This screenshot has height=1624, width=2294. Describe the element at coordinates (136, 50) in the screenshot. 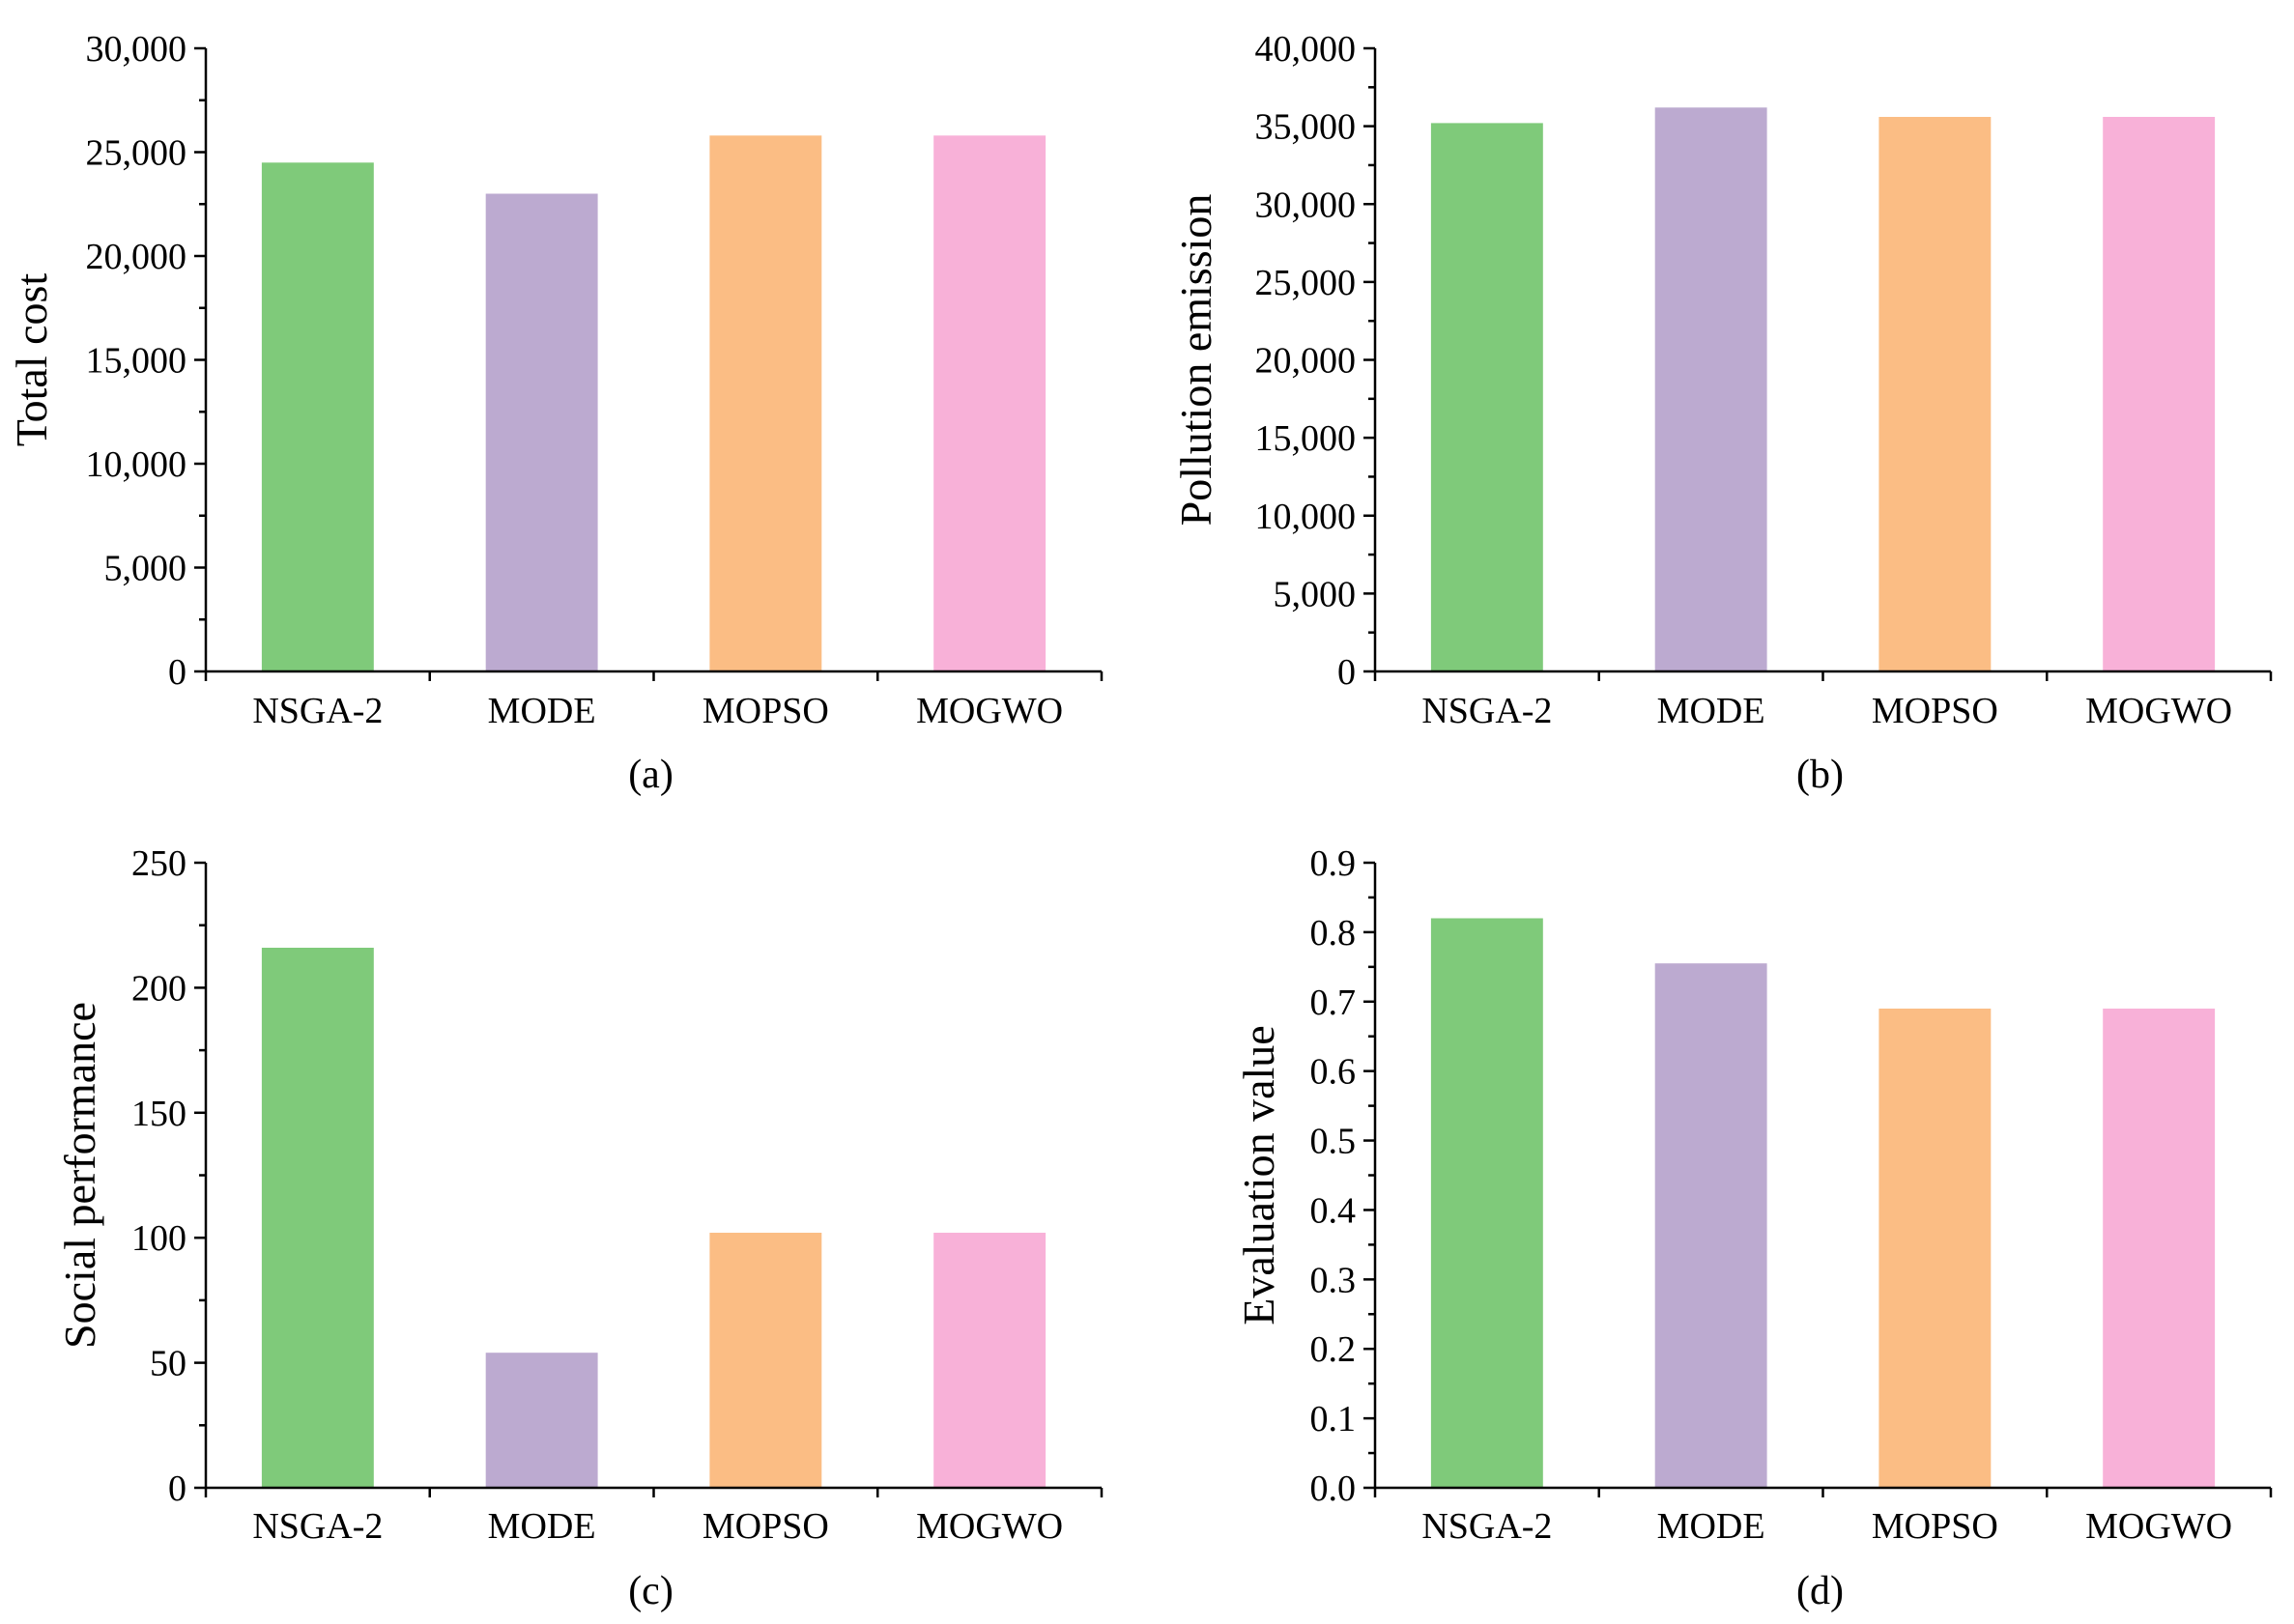

I see `panel-a-y-tick-label: 30,000` at that location.